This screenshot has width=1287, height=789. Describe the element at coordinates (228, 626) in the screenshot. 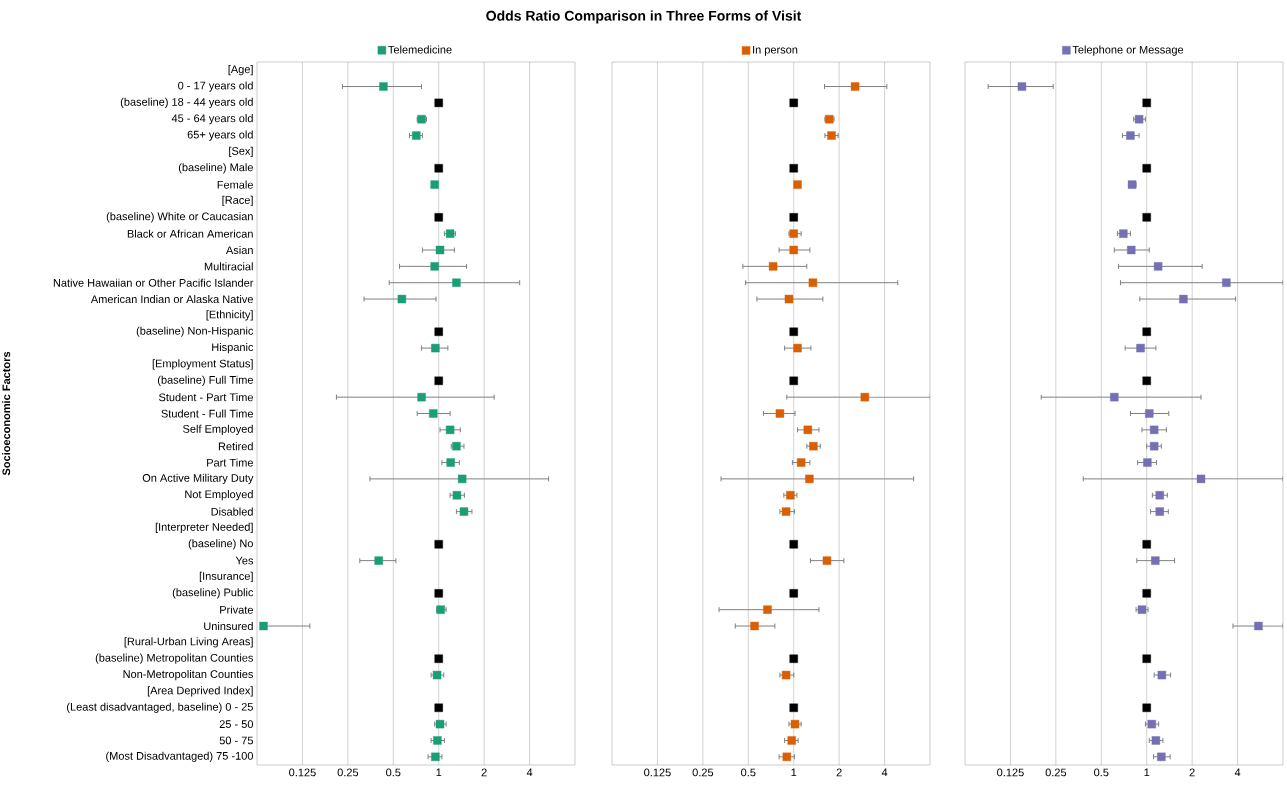

I see `y-tick-label: Uninsured` at that location.